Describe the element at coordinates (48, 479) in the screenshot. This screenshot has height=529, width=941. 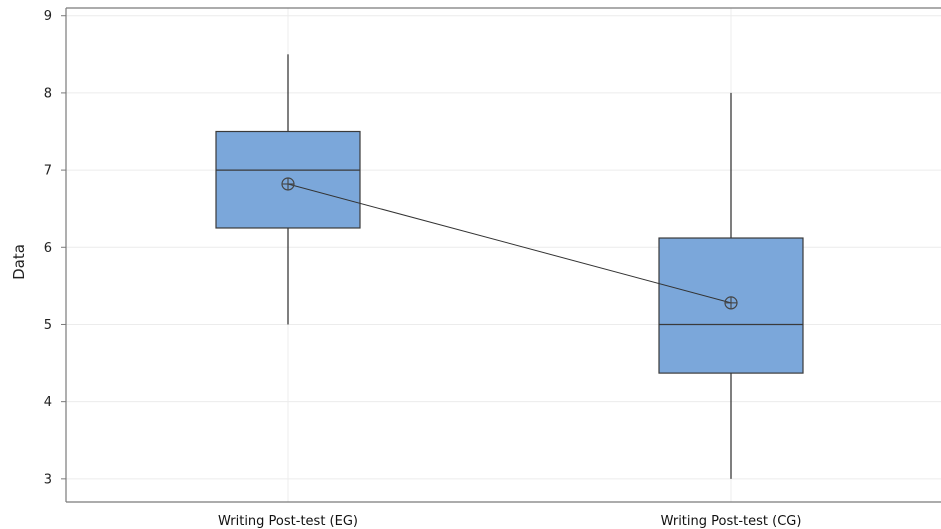
I see `y-tick-label: 3` at that location.